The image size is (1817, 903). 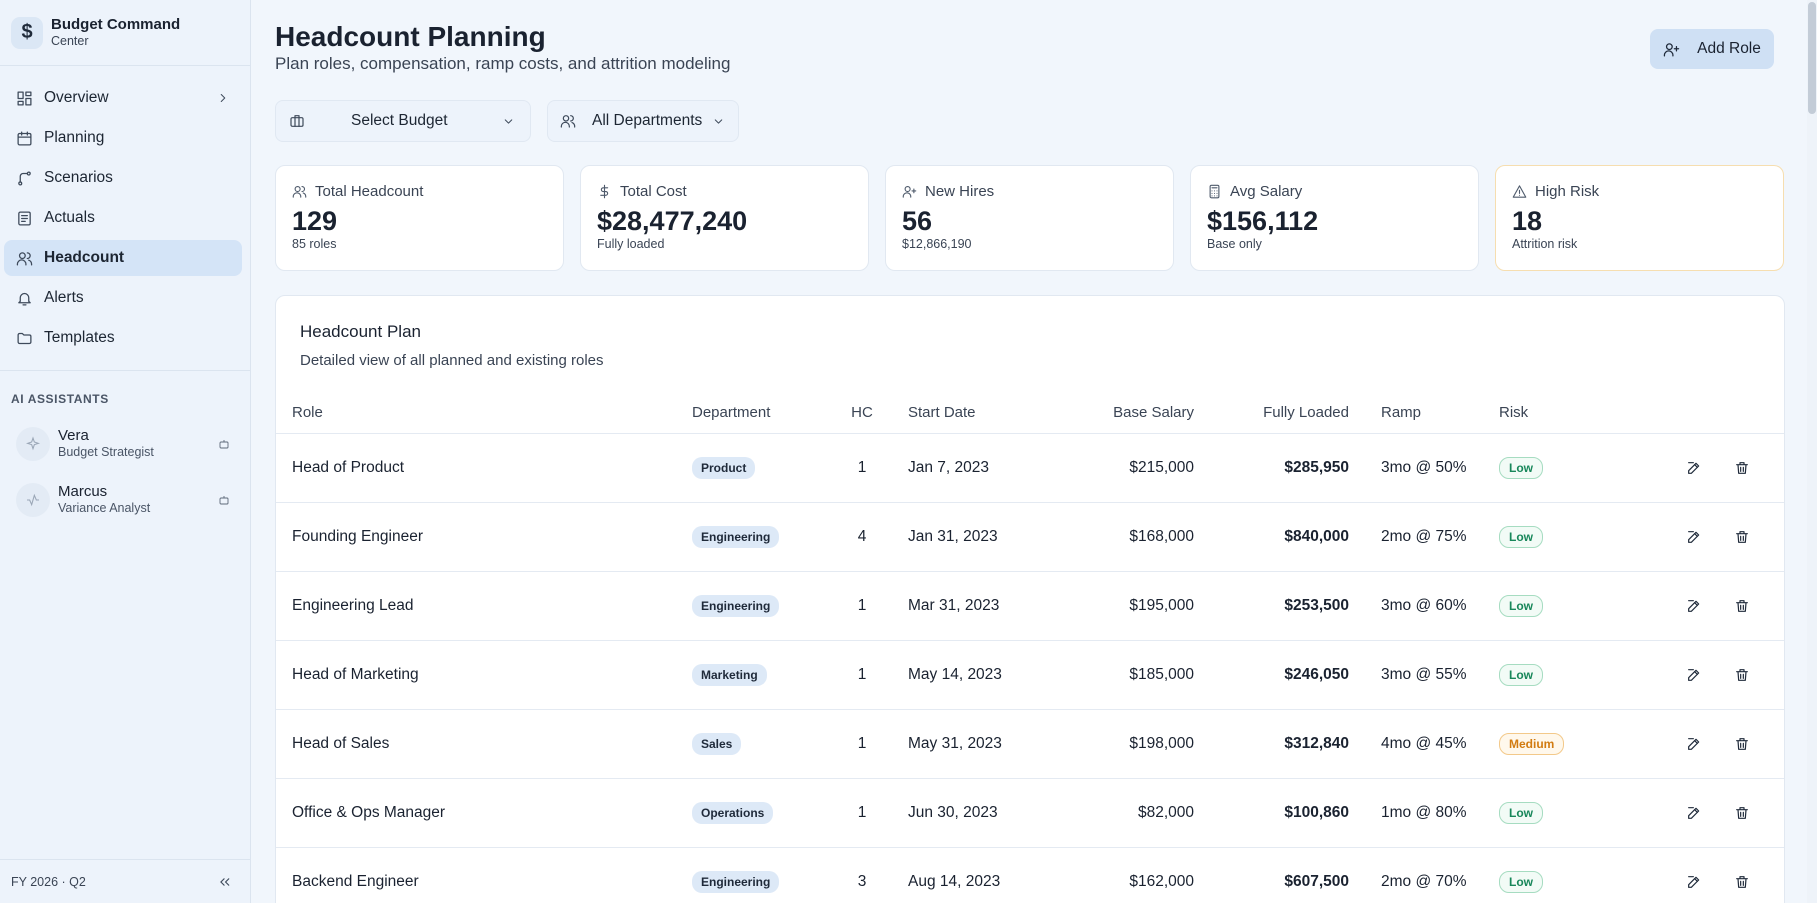 What do you see at coordinates (1271, 413) in the screenshot?
I see `column-header: Fully Loaded` at bounding box center [1271, 413].